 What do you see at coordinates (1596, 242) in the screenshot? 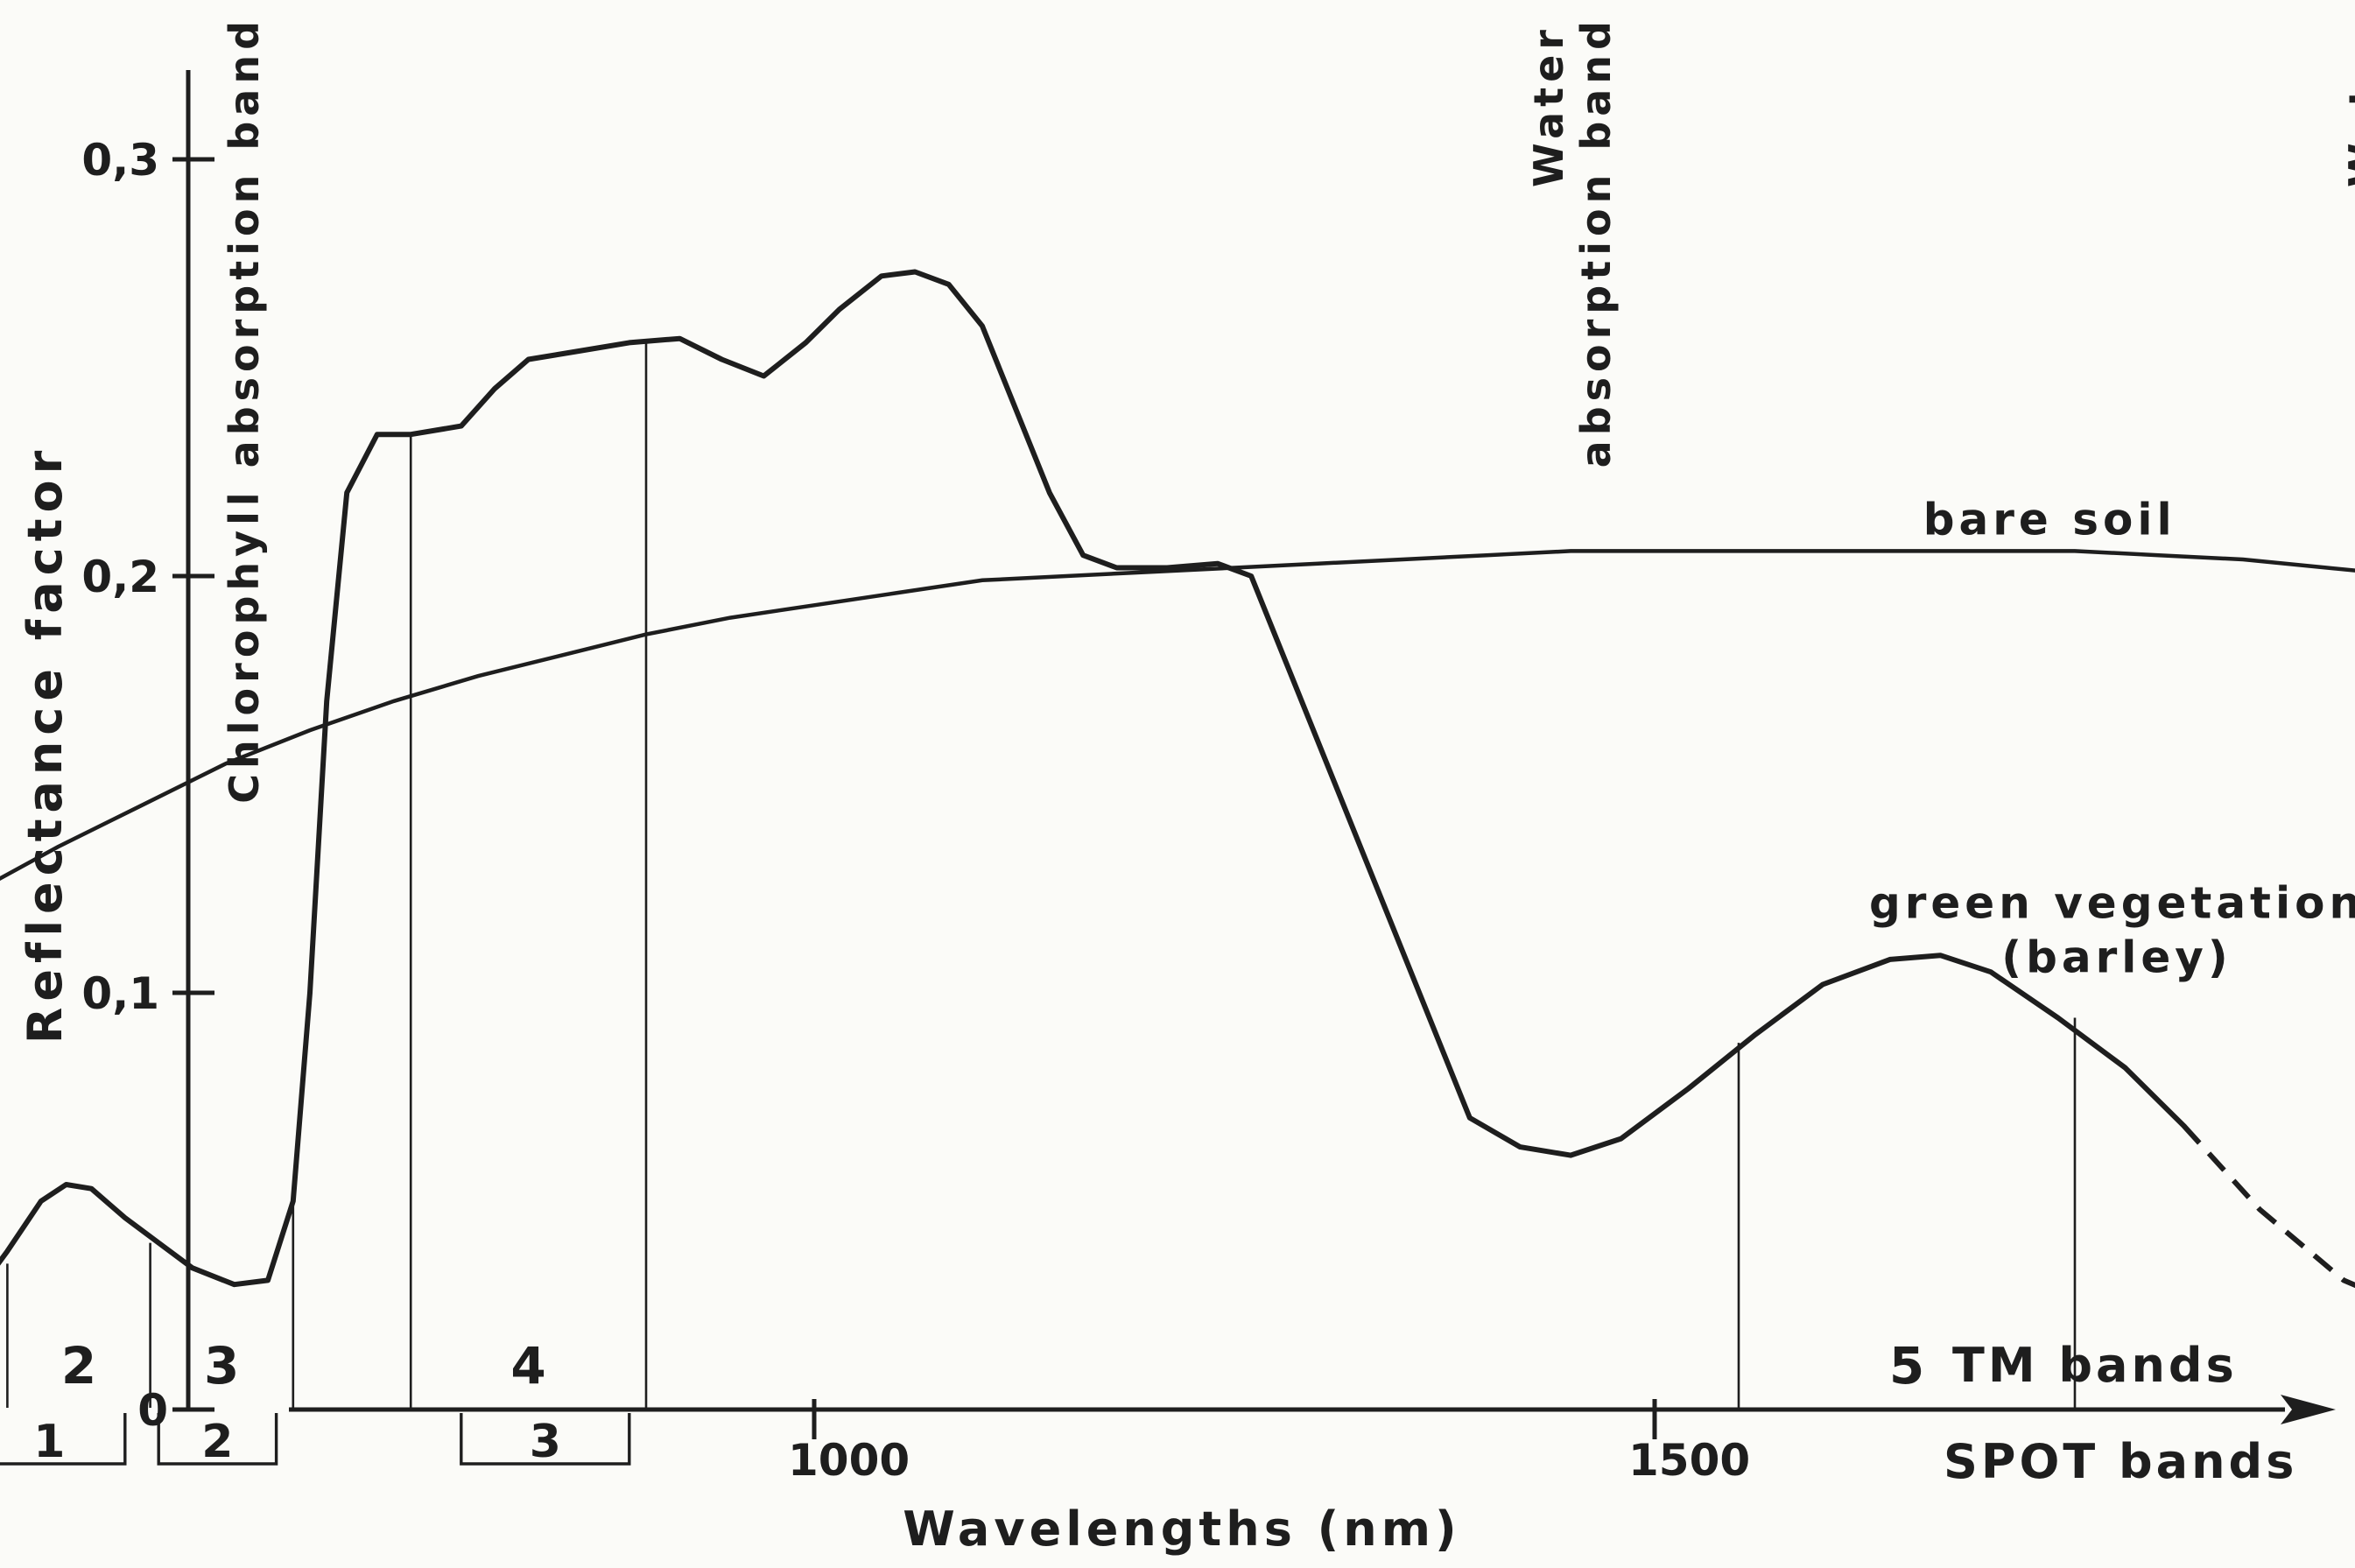
I see `absorption-band-text-2-1: absorption band` at bounding box center [1596, 242].